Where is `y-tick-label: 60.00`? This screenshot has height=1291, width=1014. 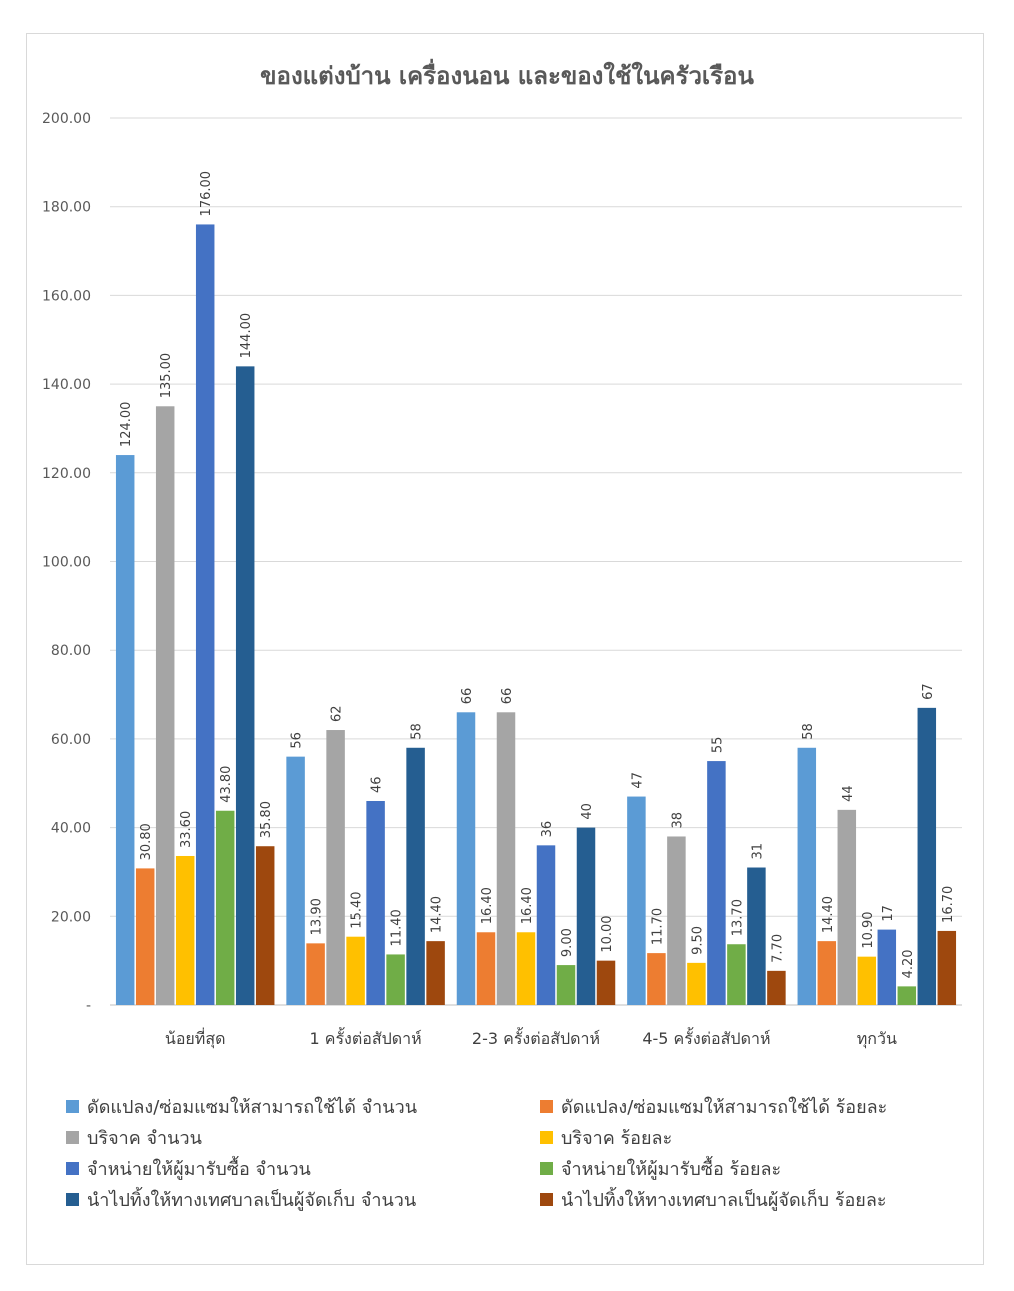
y-tick-label: 60.00 is located at coordinates (71, 740).